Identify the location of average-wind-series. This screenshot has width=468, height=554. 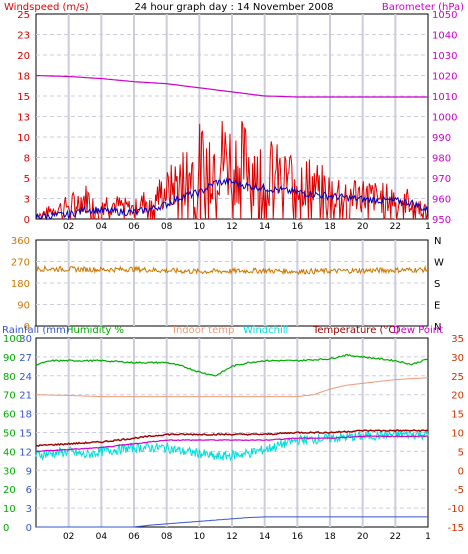
(232, 199).